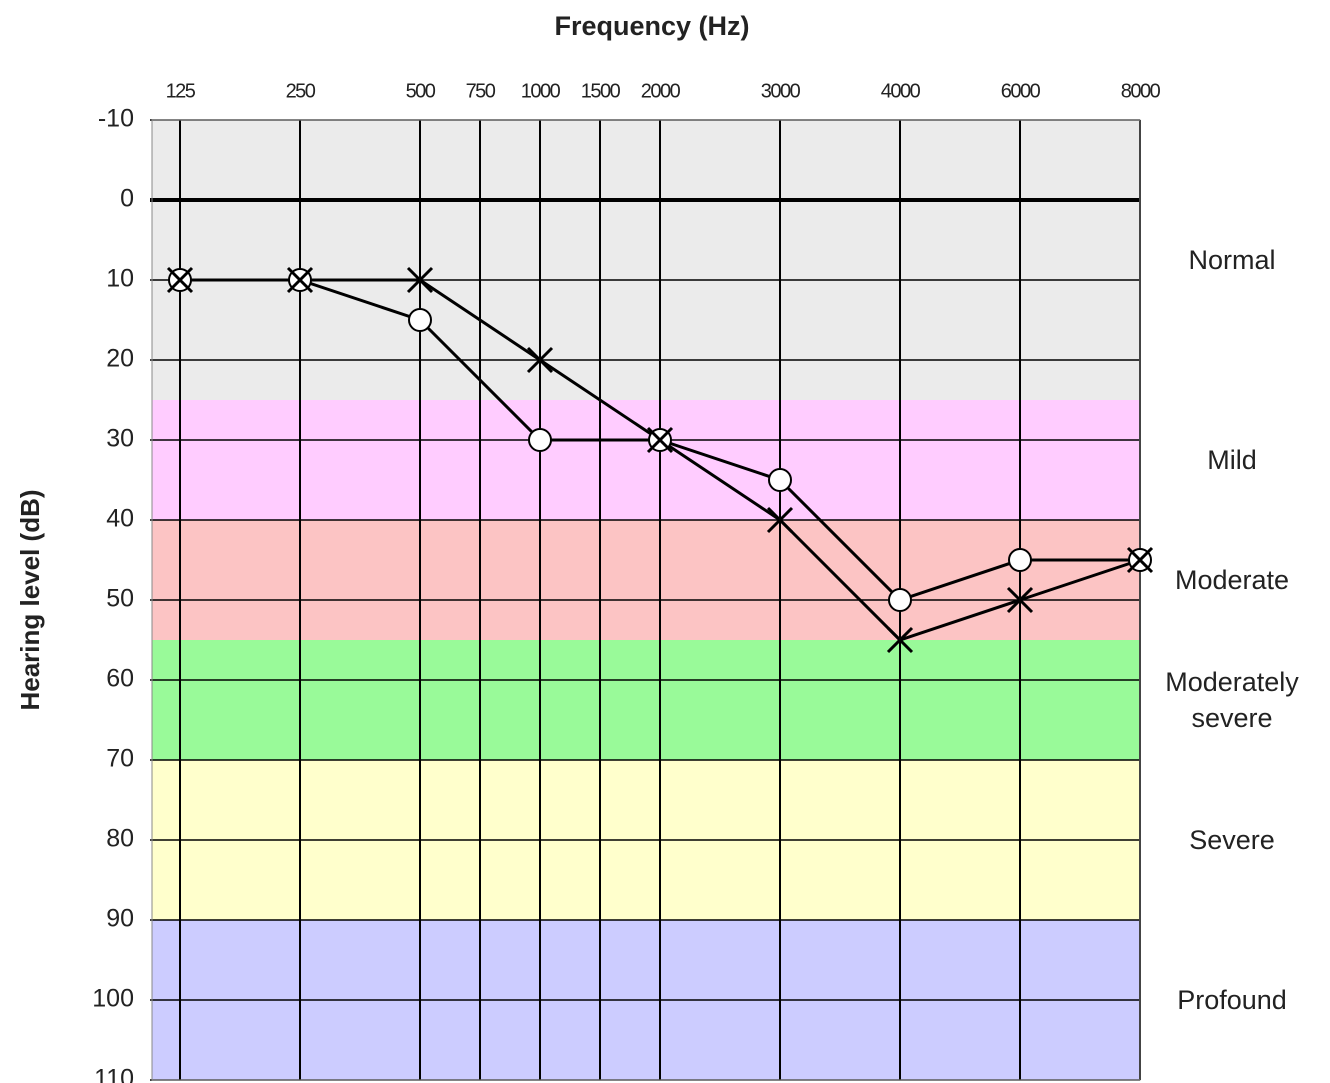 The height and width of the screenshot is (1083, 1330). Describe the element at coordinates (1232, 260) in the screenshot. I see `band-label: Normal` at that location.